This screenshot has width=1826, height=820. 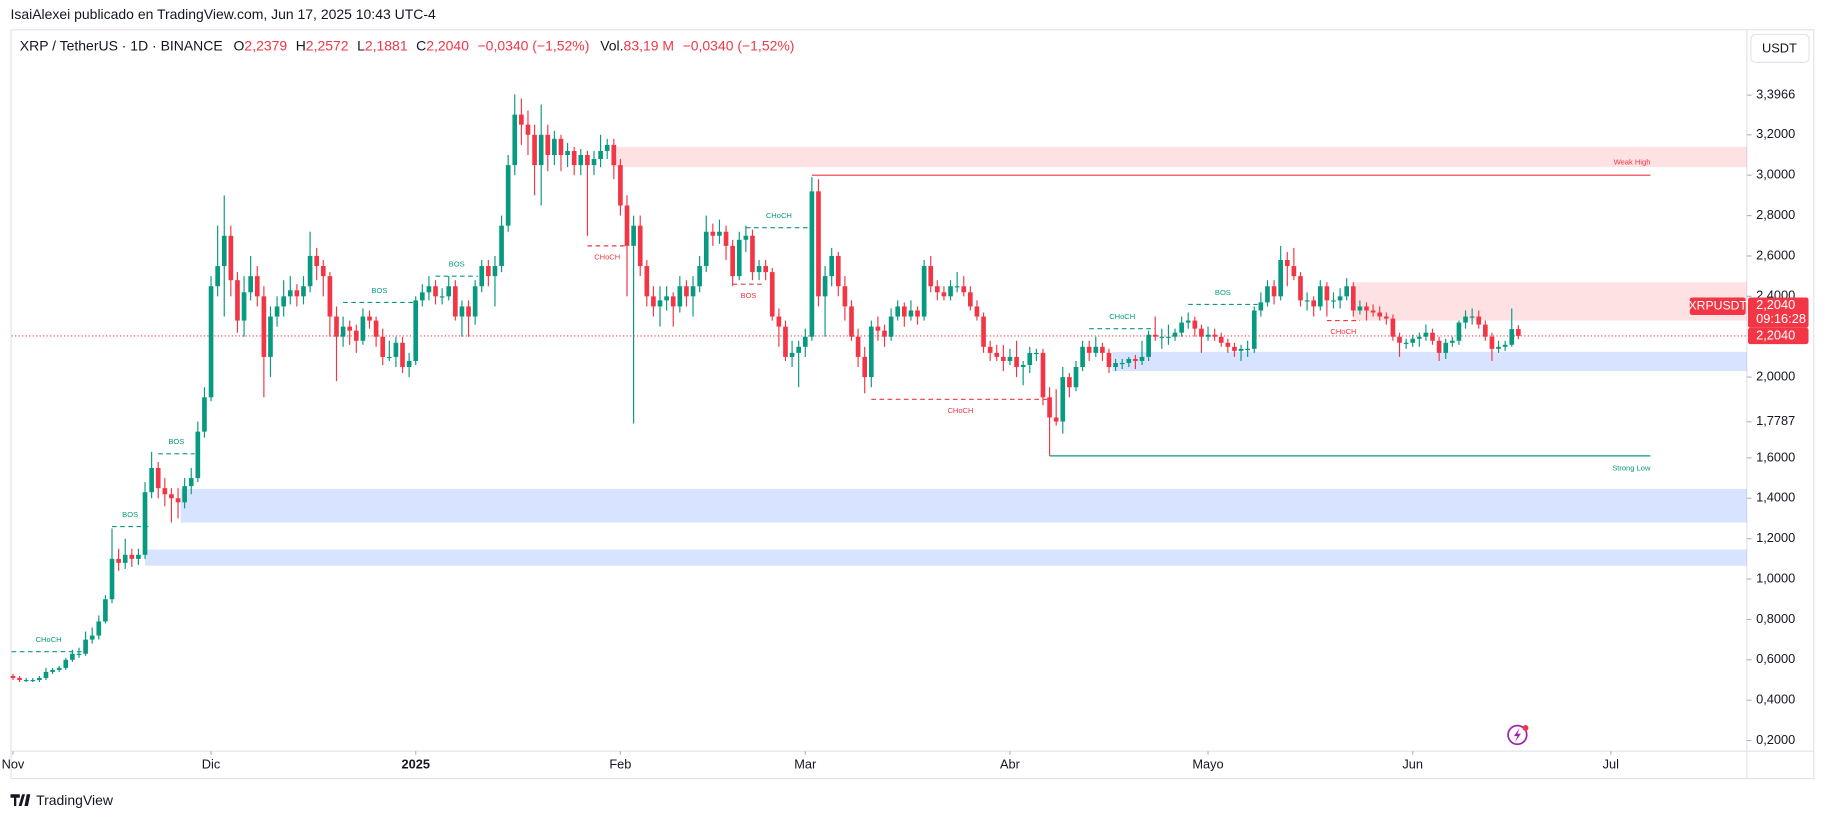 What do you see at coordinates (20, 800) in the screenshot?
I see `brand-logo` at bounding box center [20, 800].